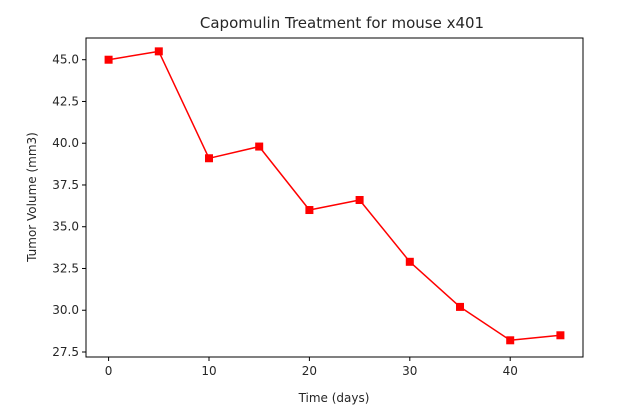  What do you see at coordinates (65, 185) in the screenshot?
I see `y-tick-label: 37.5` at bounding box center [65, 185].